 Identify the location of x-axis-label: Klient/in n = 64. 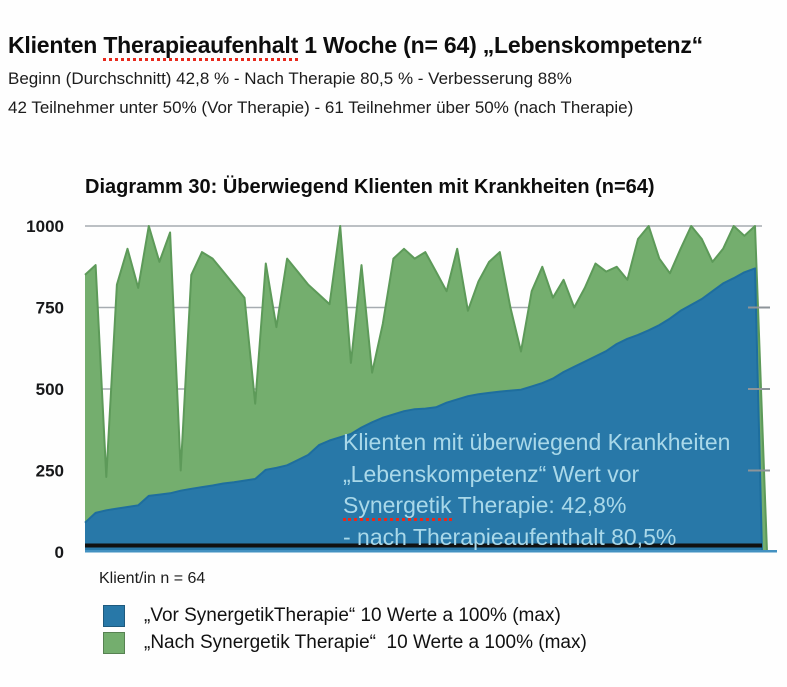
(152, 578).